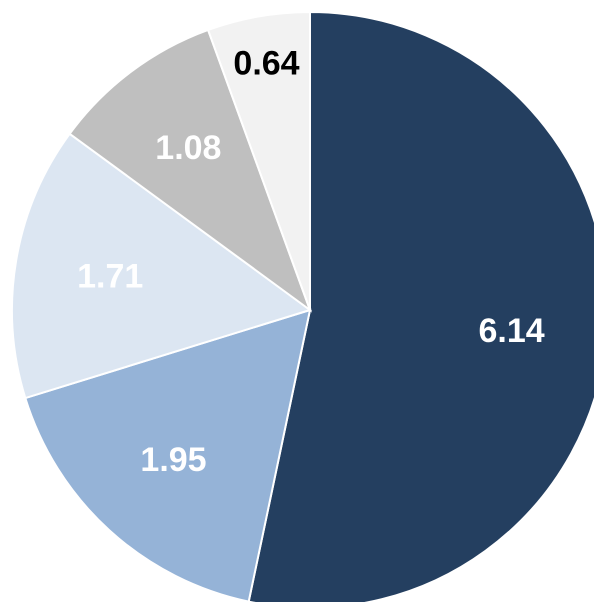  What do you see at coordinates (266, 64) in the screenshot?
I see `pie-data-label-5: 0.64` at bounding box center [266, 64].